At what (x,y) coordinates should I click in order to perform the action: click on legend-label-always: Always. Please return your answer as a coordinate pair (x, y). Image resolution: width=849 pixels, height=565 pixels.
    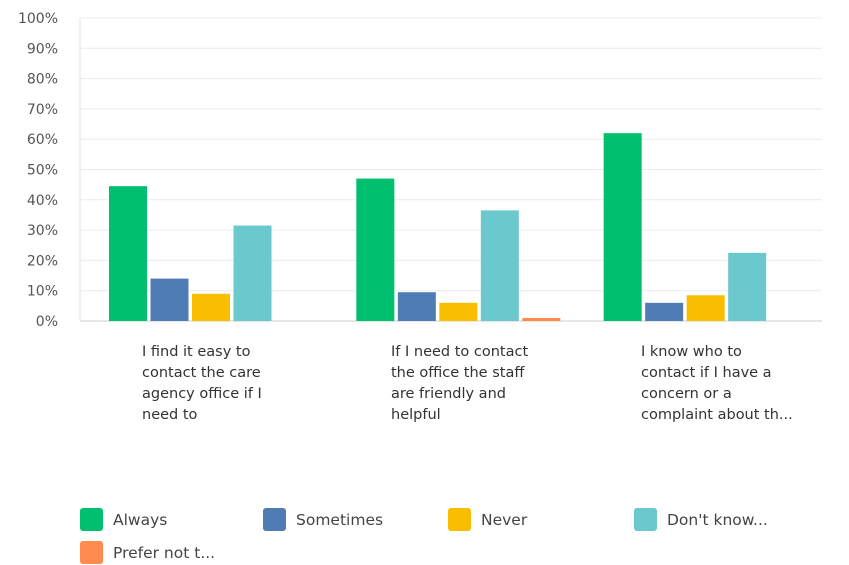
    Looking at the image, I should click on (140, 519).